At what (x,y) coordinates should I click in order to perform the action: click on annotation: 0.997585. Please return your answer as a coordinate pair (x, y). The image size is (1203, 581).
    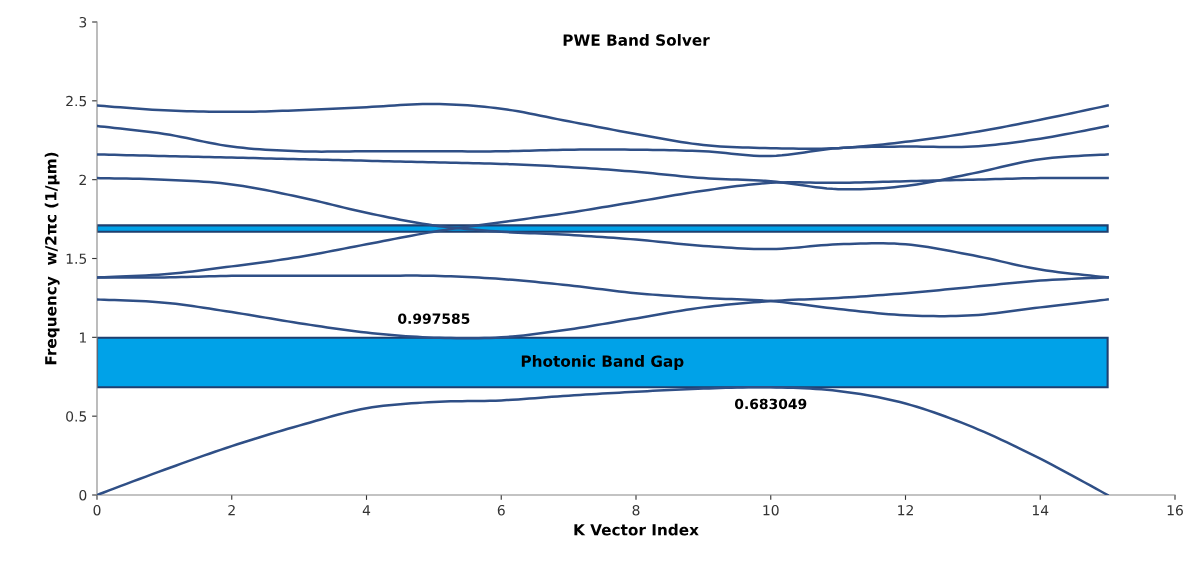
    Looking at the image, I should click on (434, 318).